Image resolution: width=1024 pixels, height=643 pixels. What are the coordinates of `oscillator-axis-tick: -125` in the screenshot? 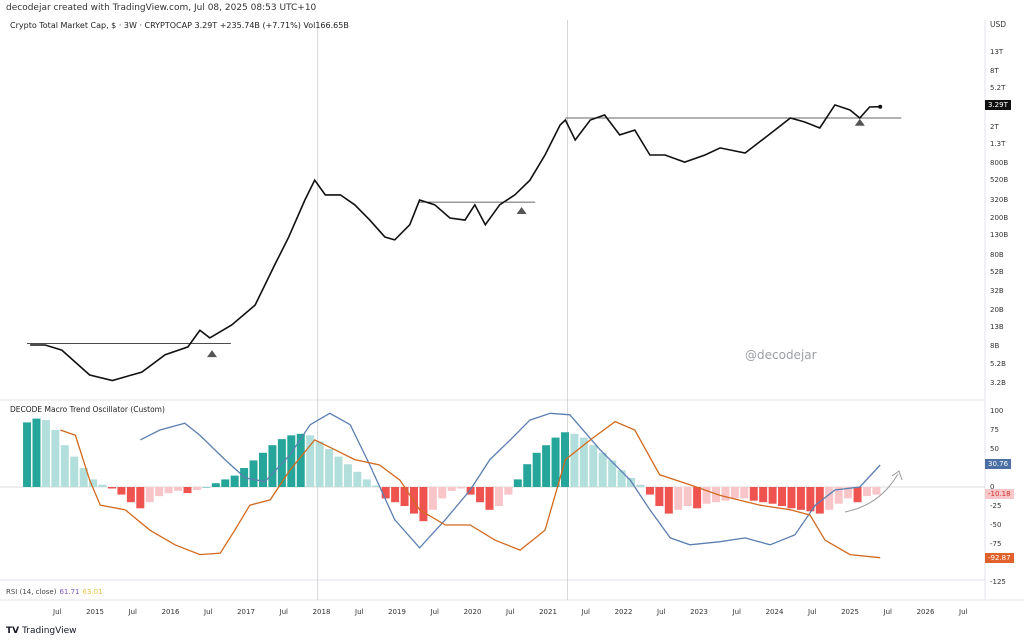 It's located at (998, 582).